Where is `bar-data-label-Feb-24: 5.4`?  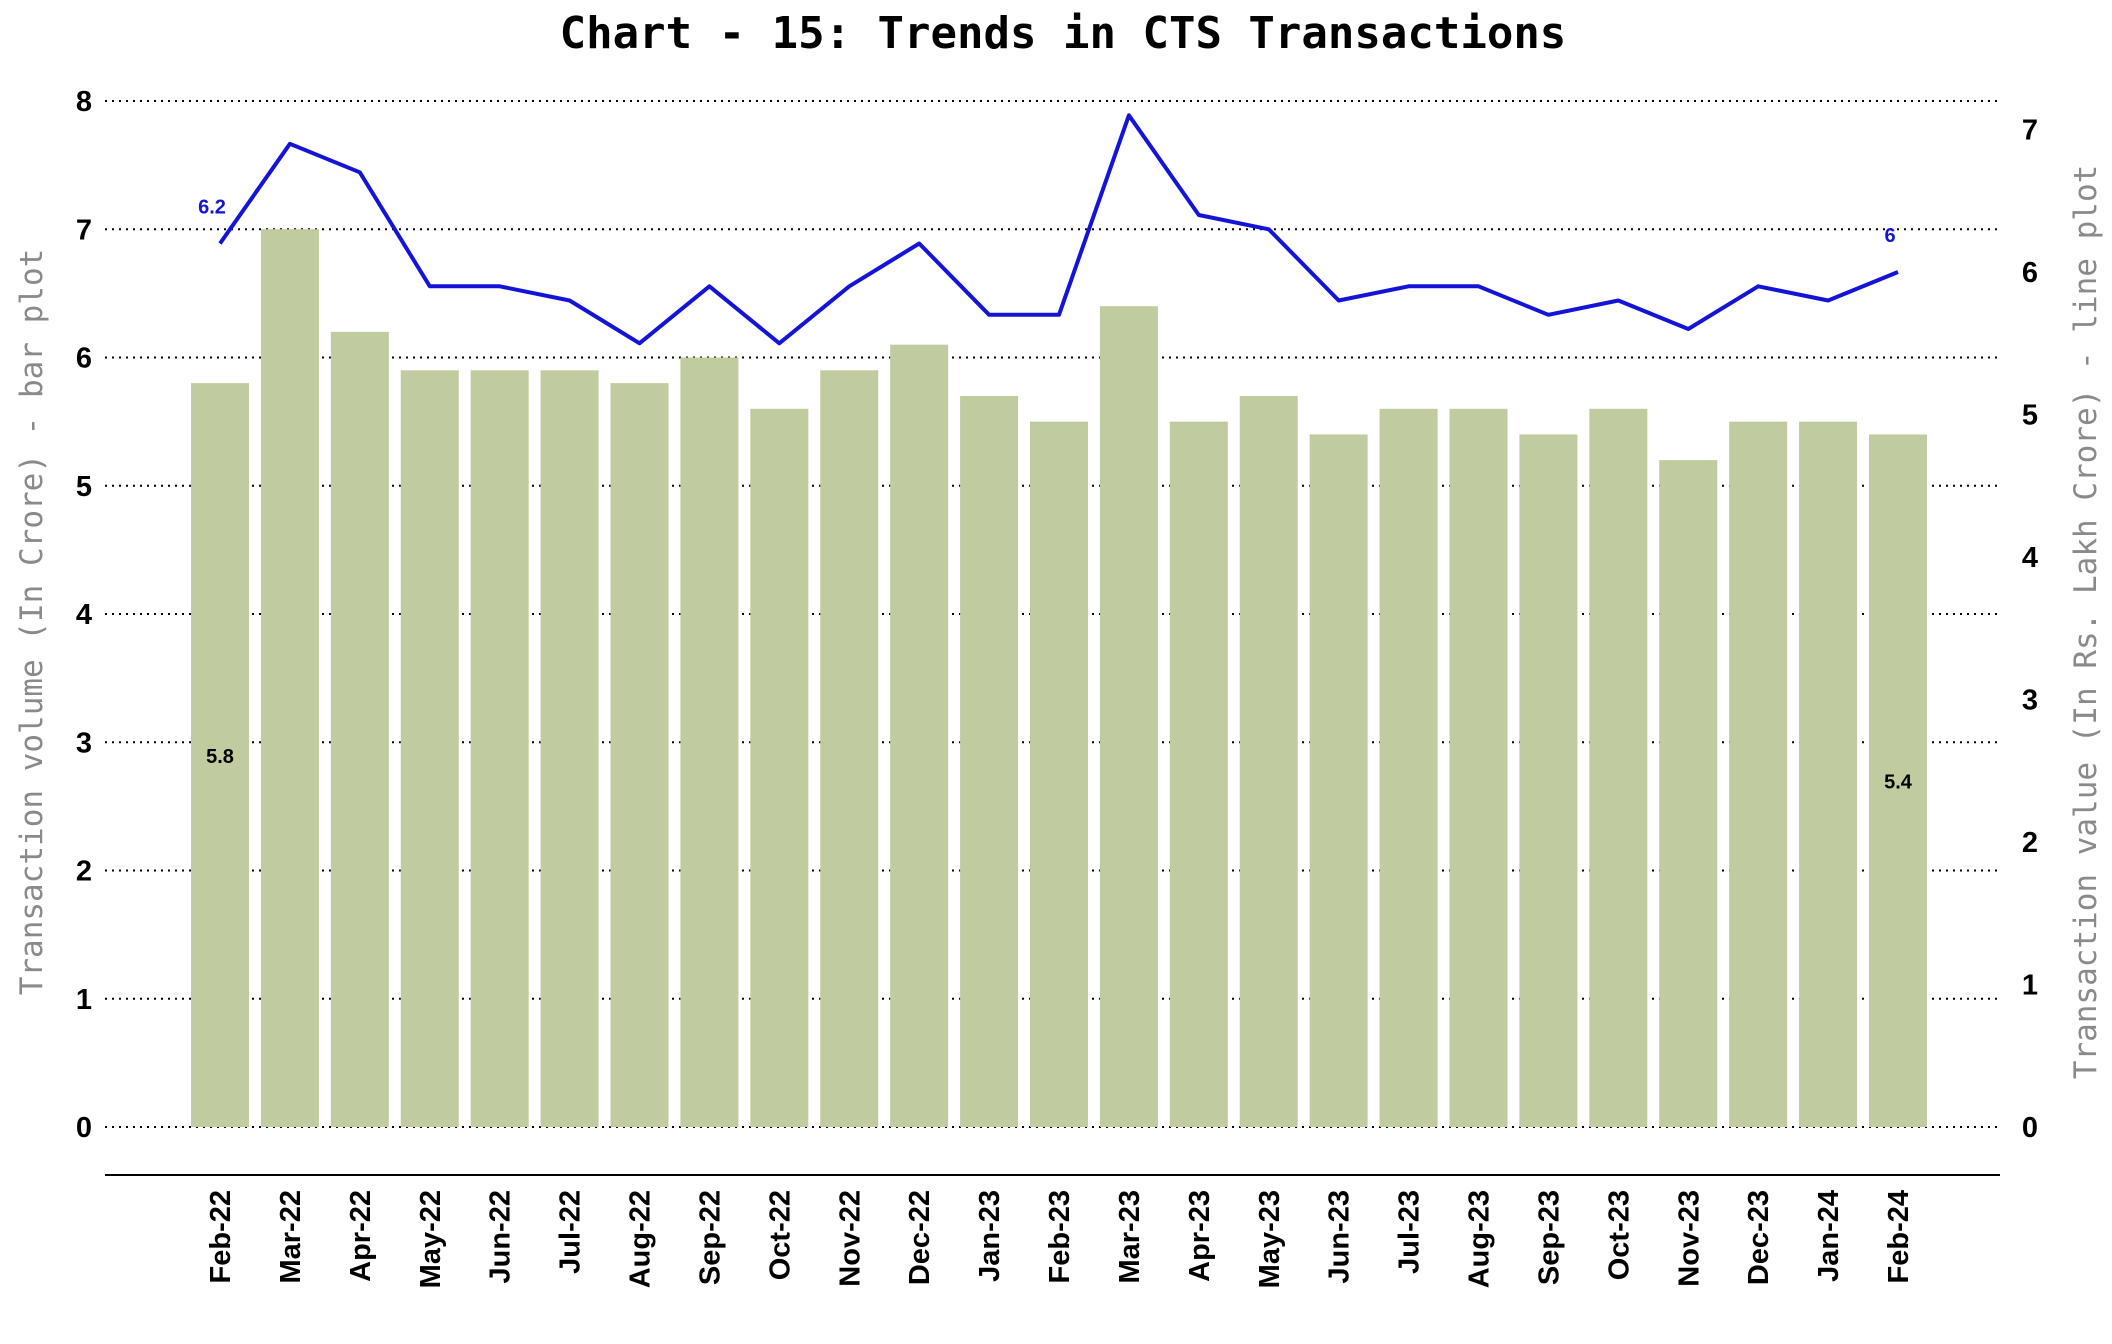 bar-data-label-Feb-24: 5.4 is located at coordinates (1898, 783).